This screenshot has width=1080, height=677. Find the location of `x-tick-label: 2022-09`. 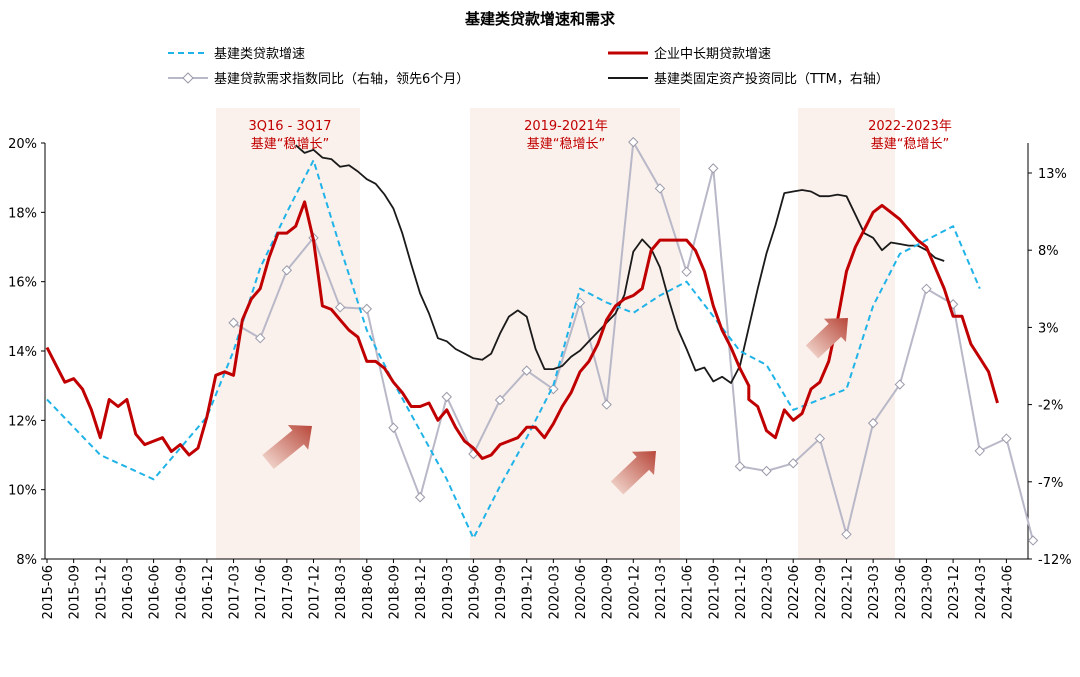

x-tick-label: 2022-09 is located at coordinates (821, 592).